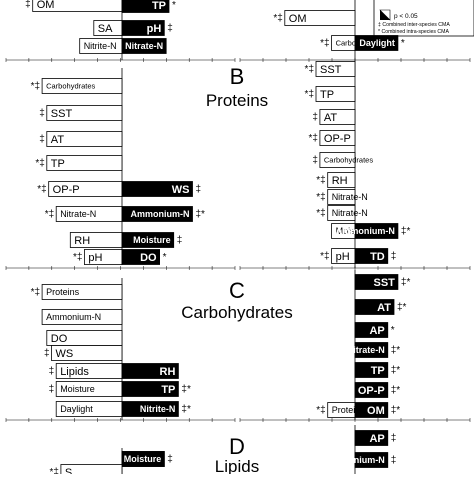 Image resolution: width=474 pixels, height=479 pixels. I want to click on left-b-bar-1-significance: ‡, so click(42, 113).